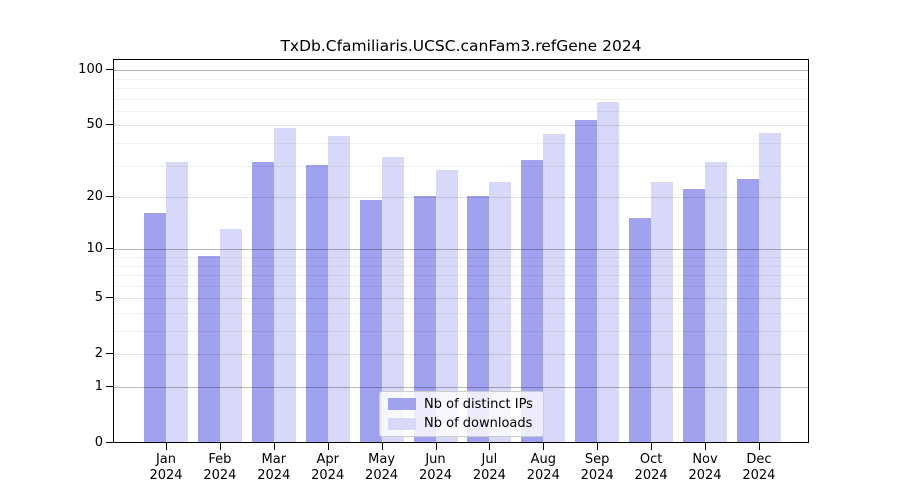  Describe the element at coordinates (98, 442) in the screenshot. I see `y-tick-label: 0` at that location.